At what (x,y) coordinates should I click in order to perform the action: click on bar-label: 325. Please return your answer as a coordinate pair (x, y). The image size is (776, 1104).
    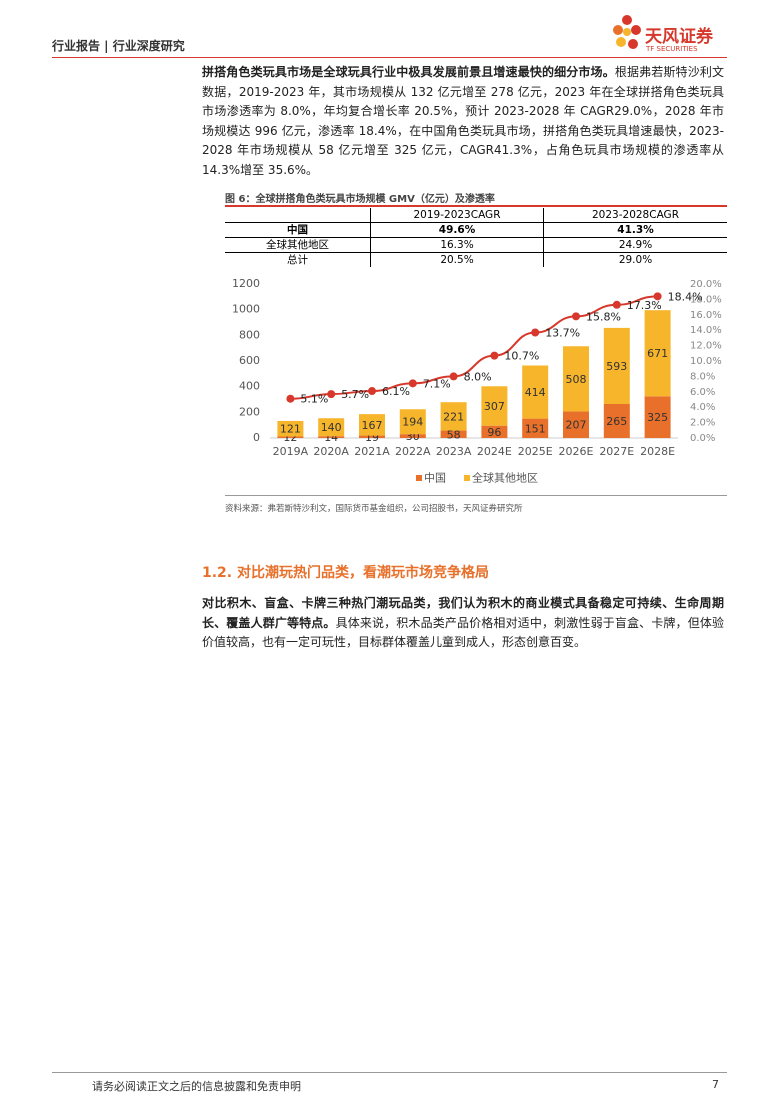
    Looking at the image, I should click on (657, 417).